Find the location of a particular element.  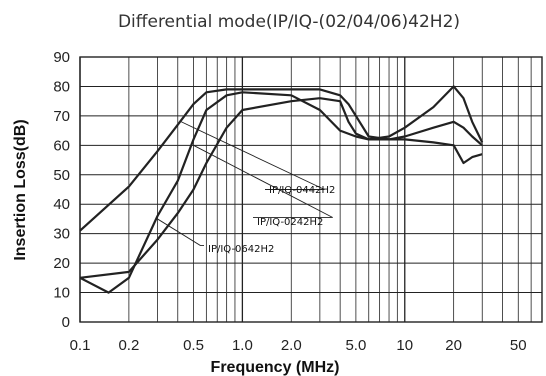

x-tick-label: 50 is located at coordinates (518, 345).